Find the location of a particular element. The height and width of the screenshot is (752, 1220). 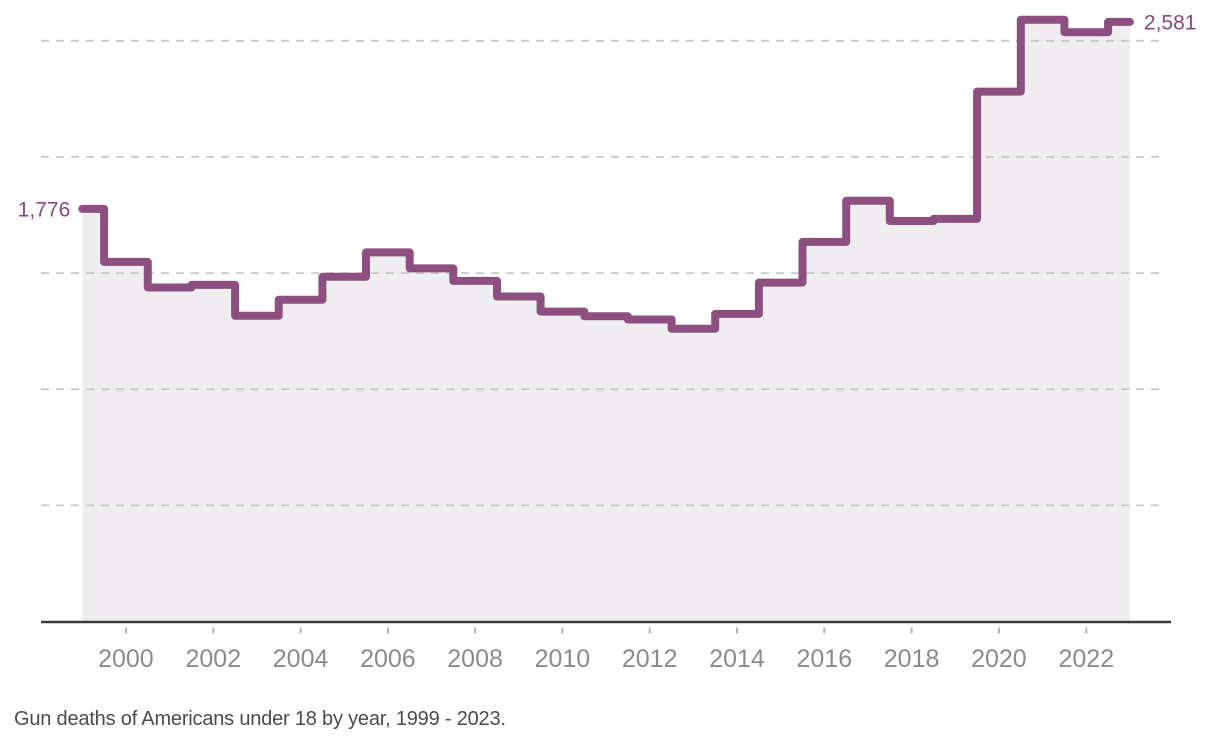

x-tick-label-2006: 2006 is located at coordinates (388, 659).